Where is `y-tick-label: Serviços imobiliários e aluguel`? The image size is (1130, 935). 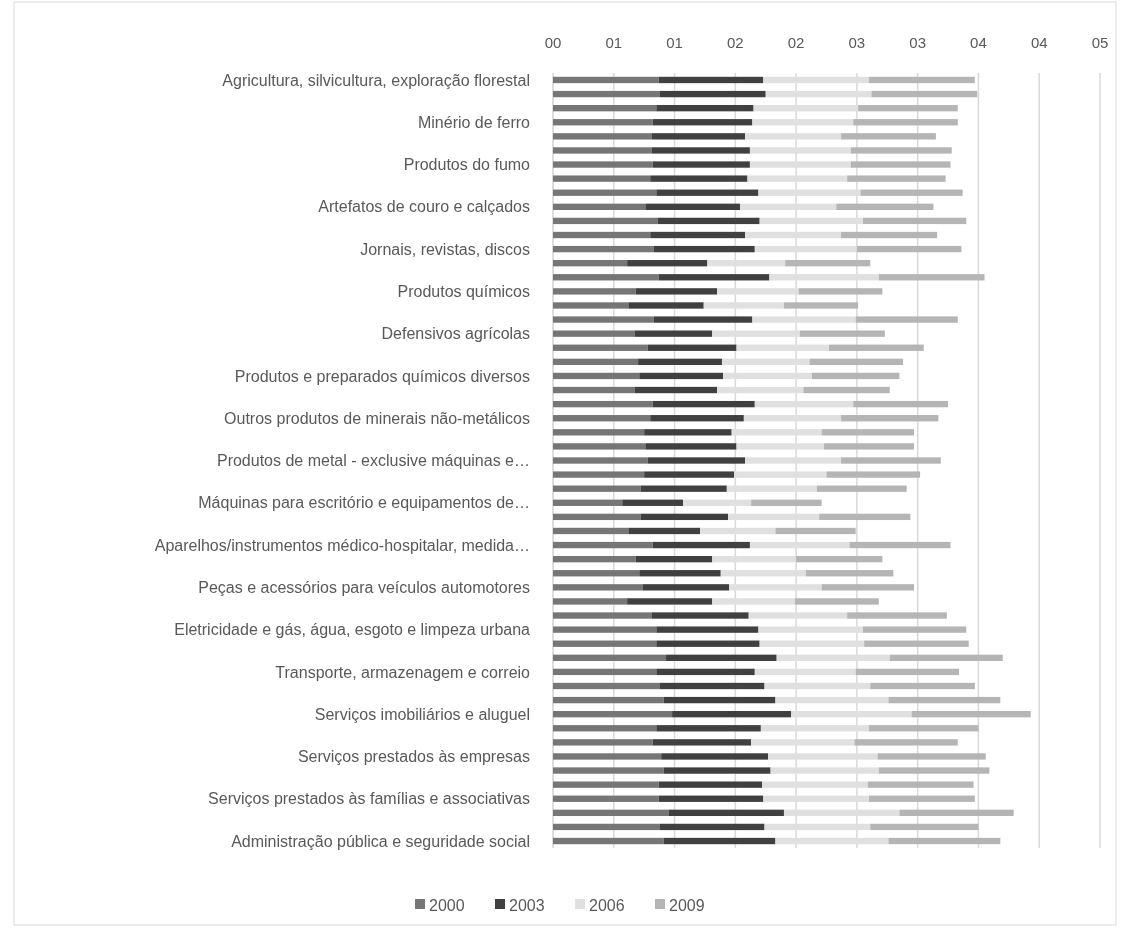
y-tick-label: Serviços imobiliários e aluguel is located at coordinates (422, 714).